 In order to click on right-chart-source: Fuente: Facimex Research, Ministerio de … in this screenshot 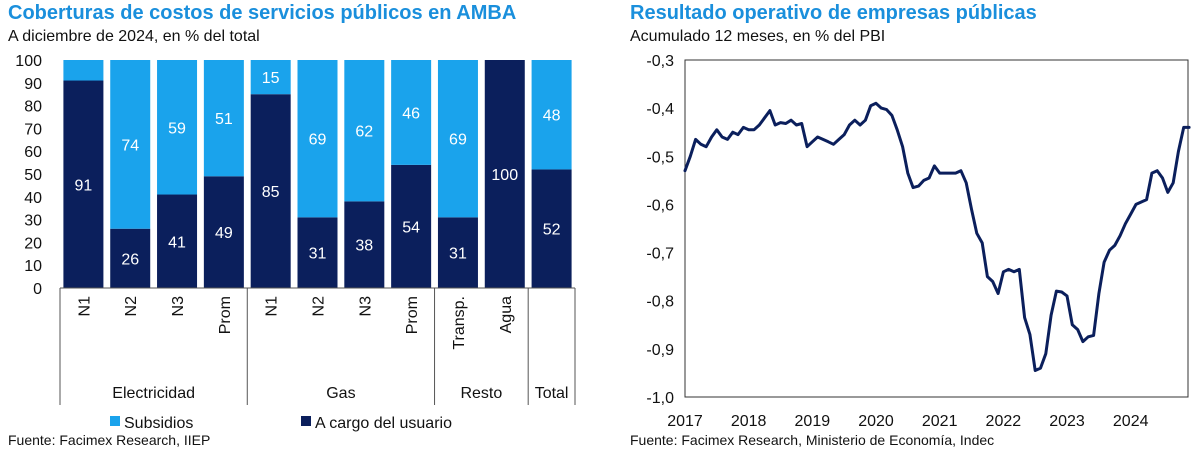, I will do `click(812, 440)`.